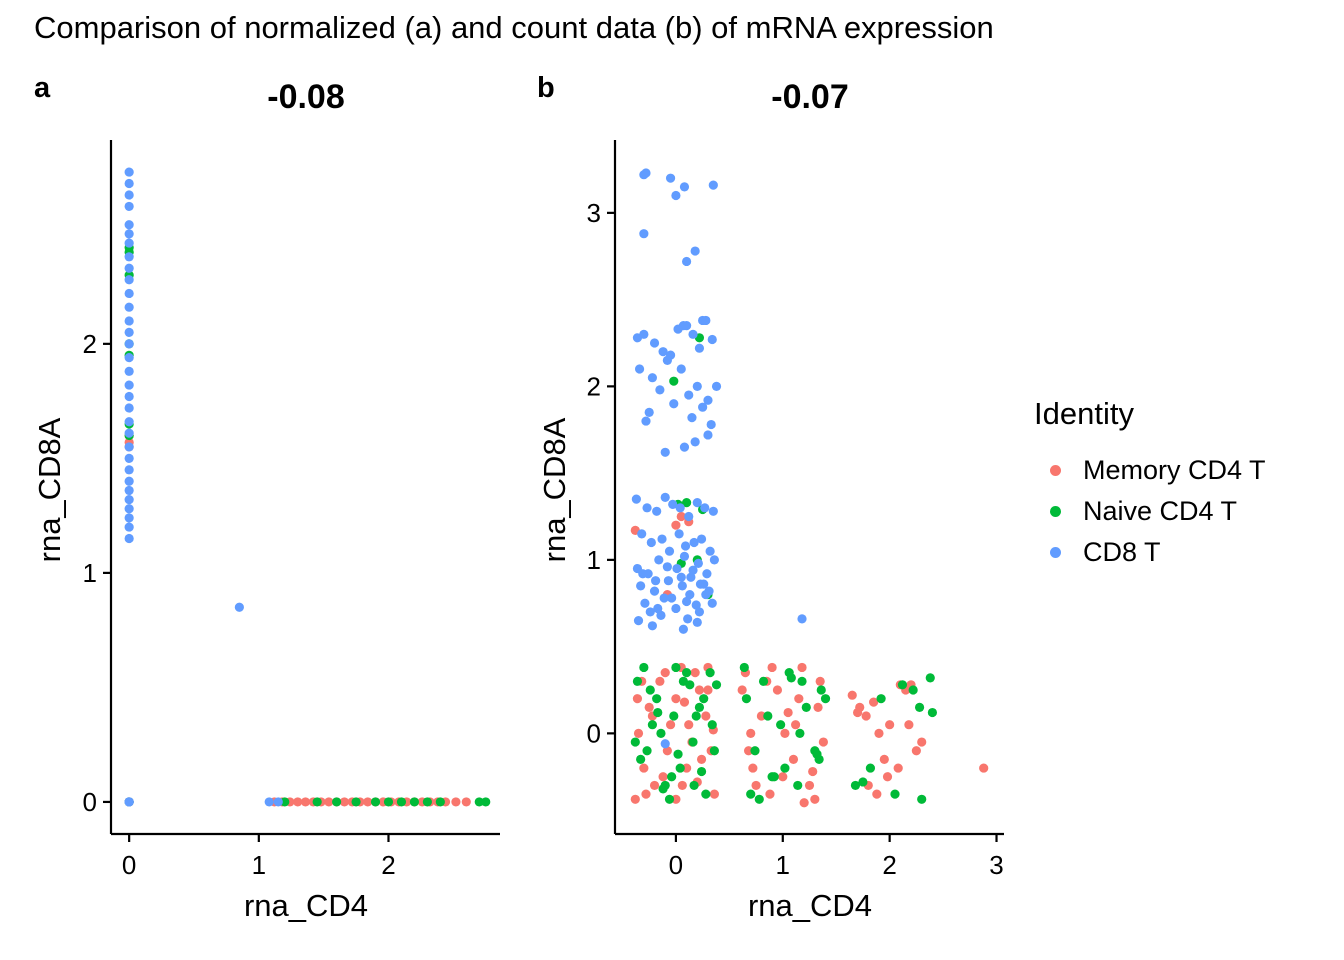  What do you see at coordinates (810, 905) in the screenshot?
I see `panel-b-x-axis-title: rna_CD4` at bounding box center [810, 905].